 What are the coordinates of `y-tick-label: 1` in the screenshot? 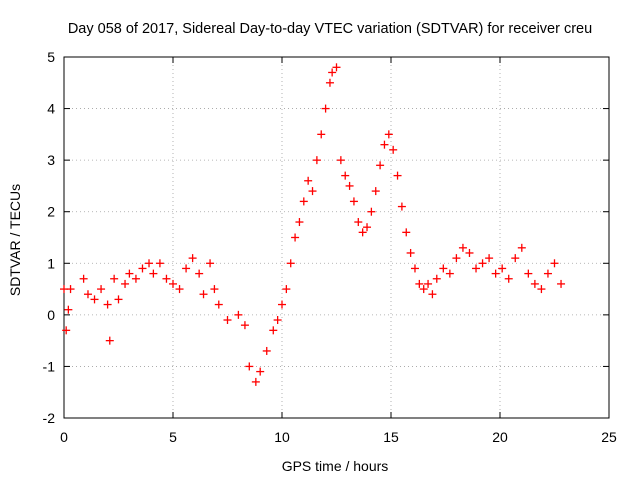 It's located at (51, 263).